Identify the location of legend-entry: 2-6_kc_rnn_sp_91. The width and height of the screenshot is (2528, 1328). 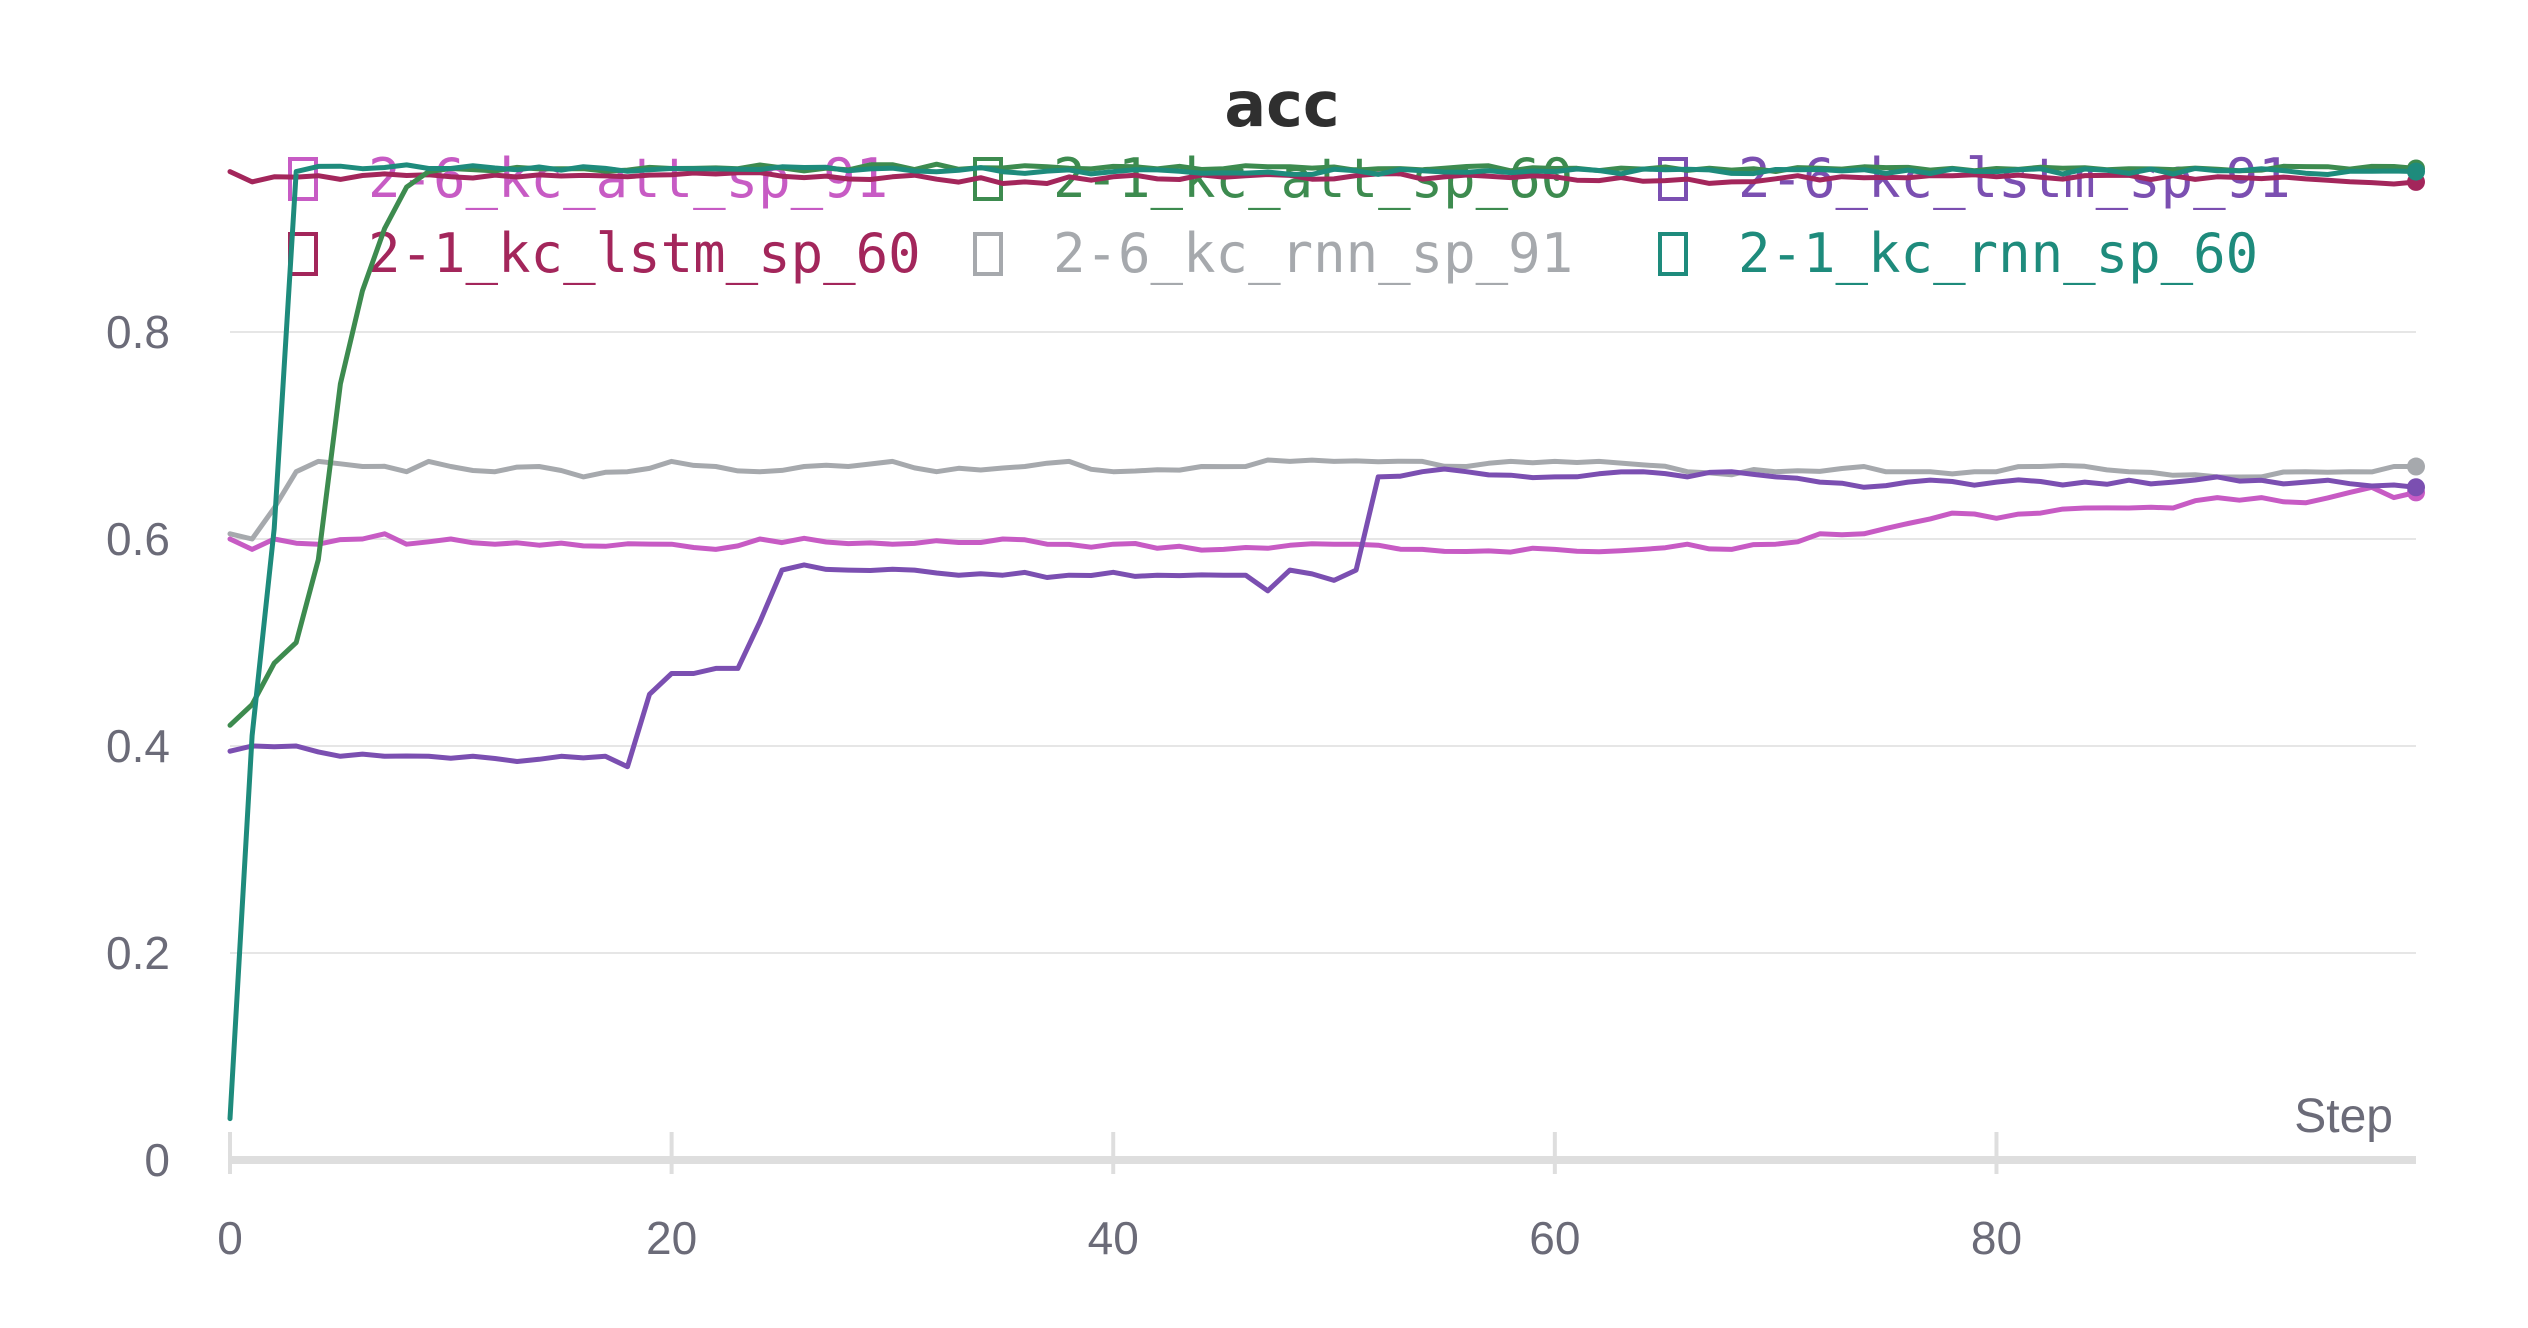
(1313, 253).